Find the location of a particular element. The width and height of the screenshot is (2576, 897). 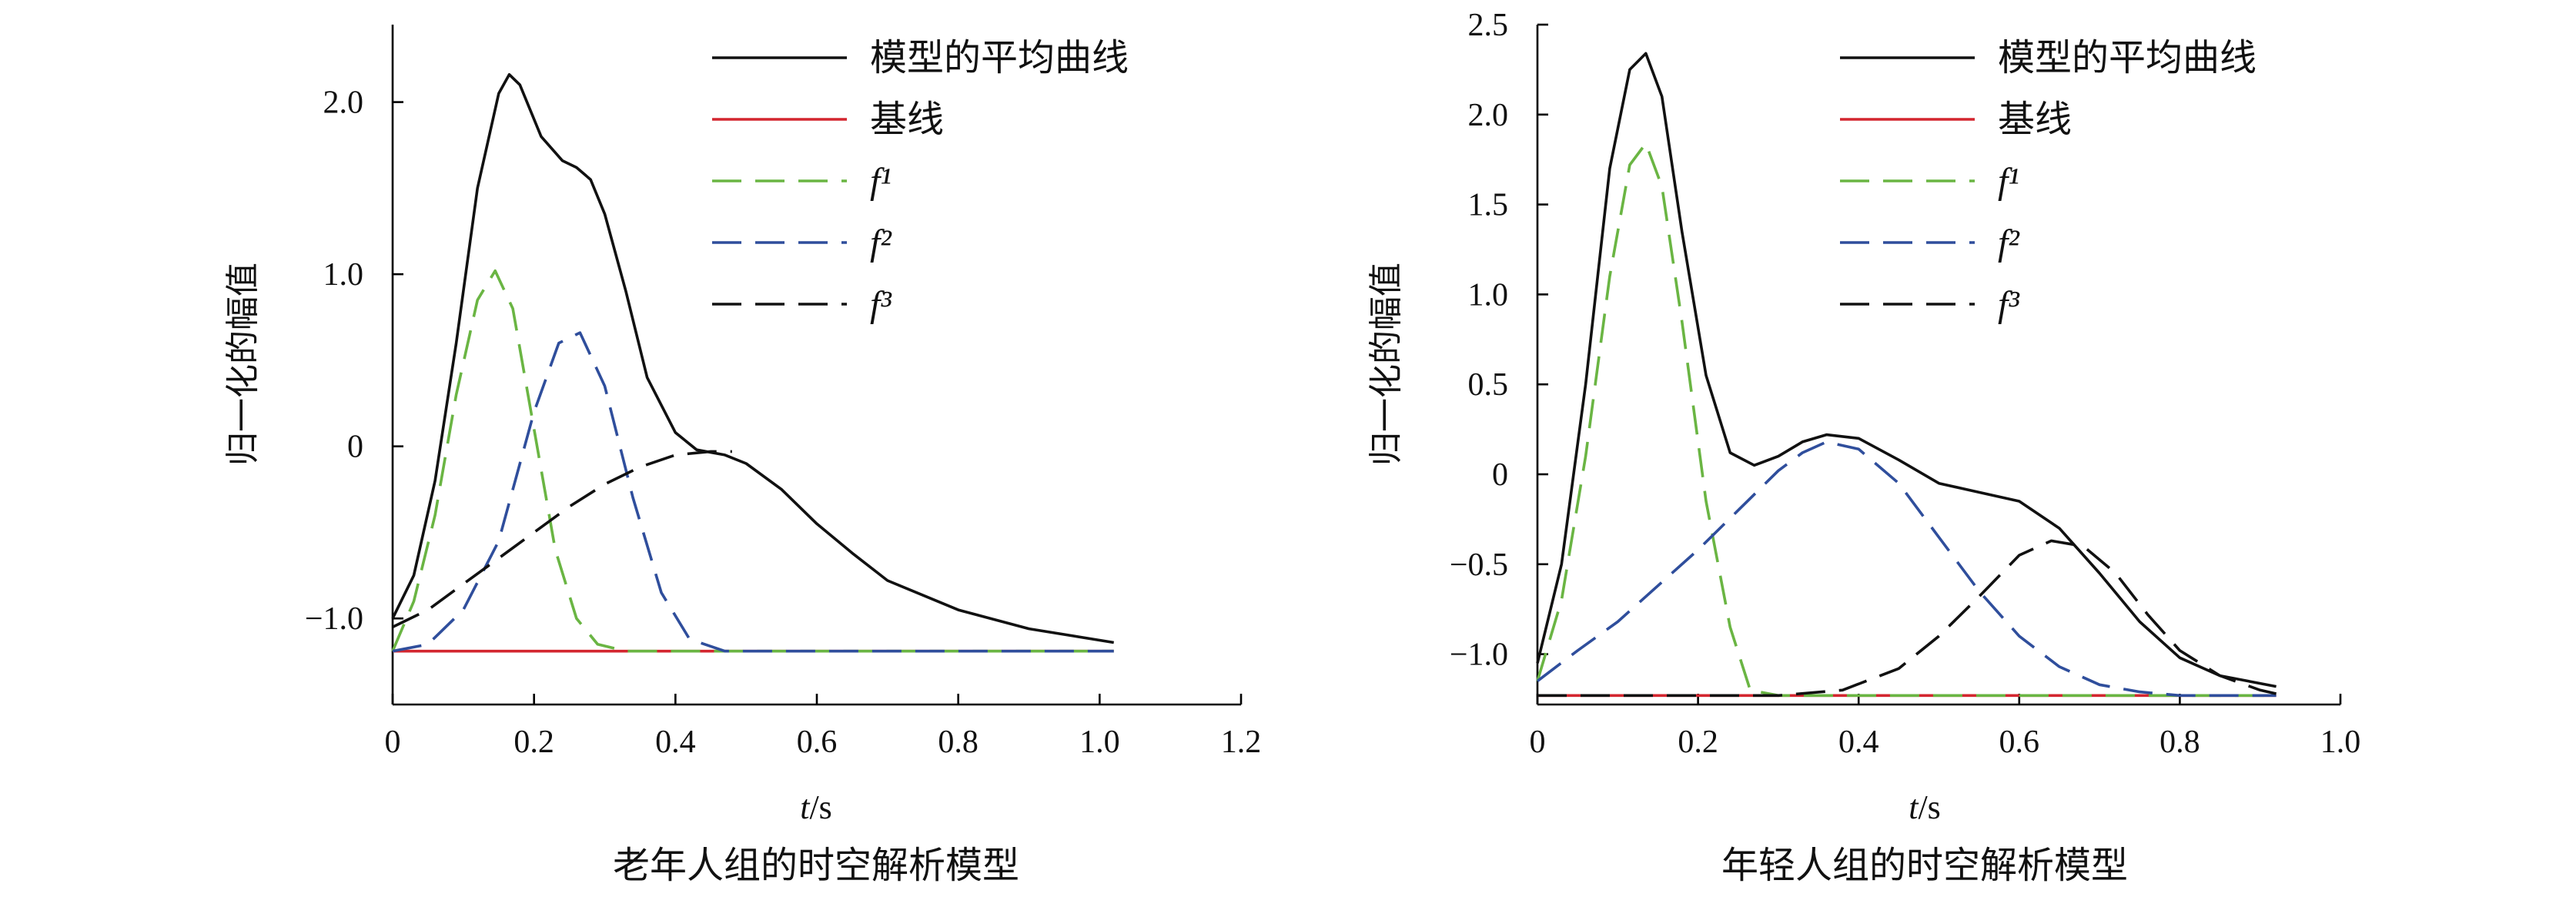

chart-caption: 年轻人组的时空解析模型 is located at coordinates (1925, 866).